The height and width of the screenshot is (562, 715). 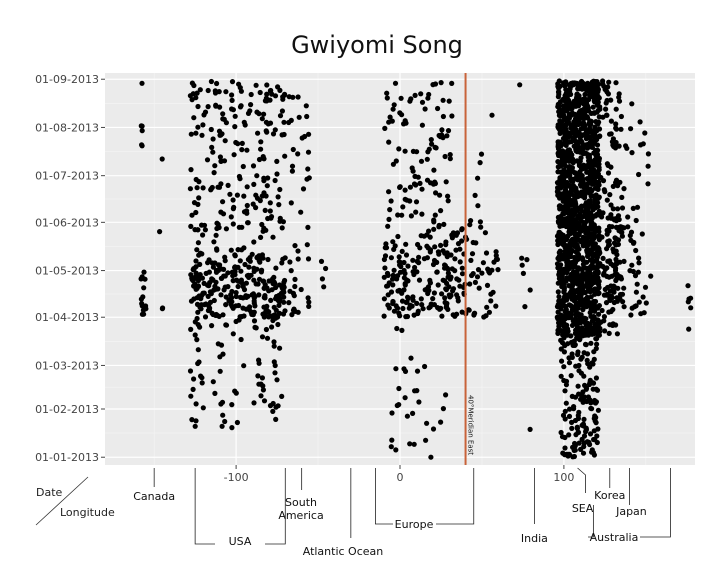 What do you see at coordinates (67, 79) in the screenshot?
I see `y-tick-label: 01-09-2013` at bounding box center [67, 79].